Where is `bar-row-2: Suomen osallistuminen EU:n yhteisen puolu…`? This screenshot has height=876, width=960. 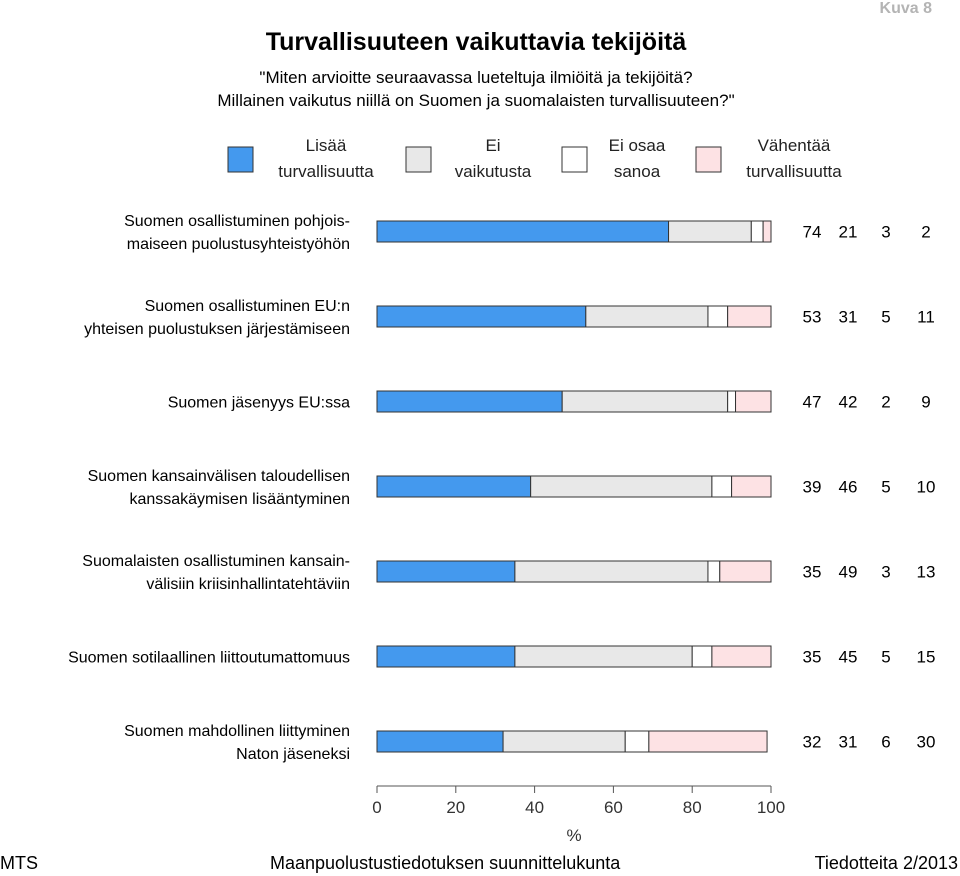 bar-row-2: Suomen osallistuminen EU:n yhteisen puolu… is located at coordinates (509, 318).